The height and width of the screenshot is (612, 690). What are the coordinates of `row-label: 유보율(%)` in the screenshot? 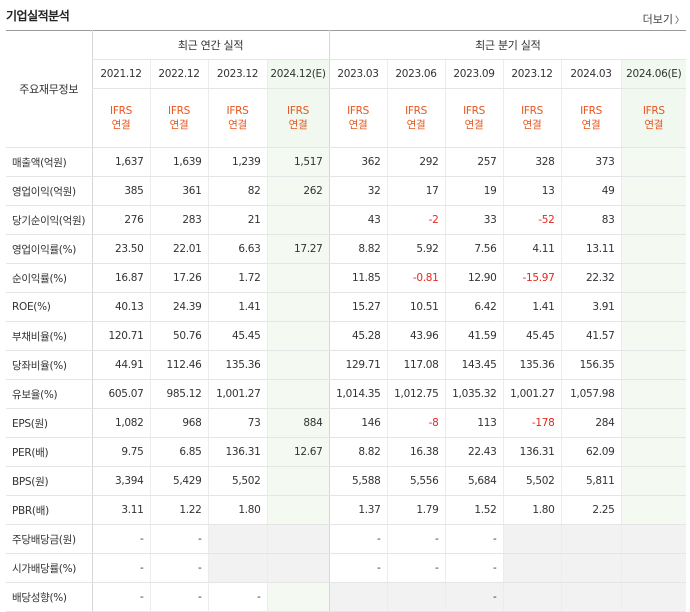 It's located at (49, 394).